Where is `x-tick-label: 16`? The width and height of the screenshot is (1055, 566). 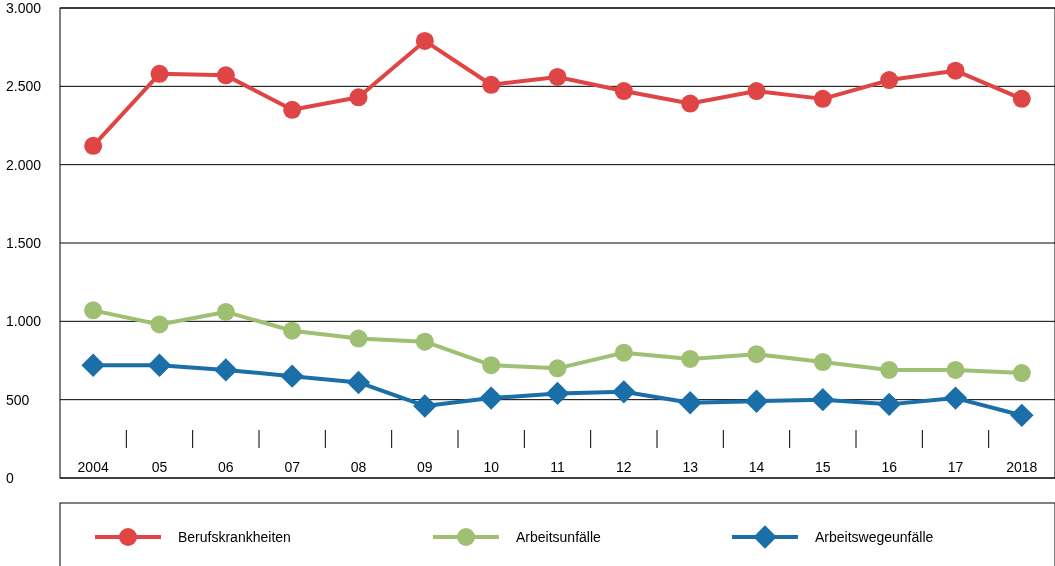 x-tick-label: 16 is located at coordinates (889, 466).